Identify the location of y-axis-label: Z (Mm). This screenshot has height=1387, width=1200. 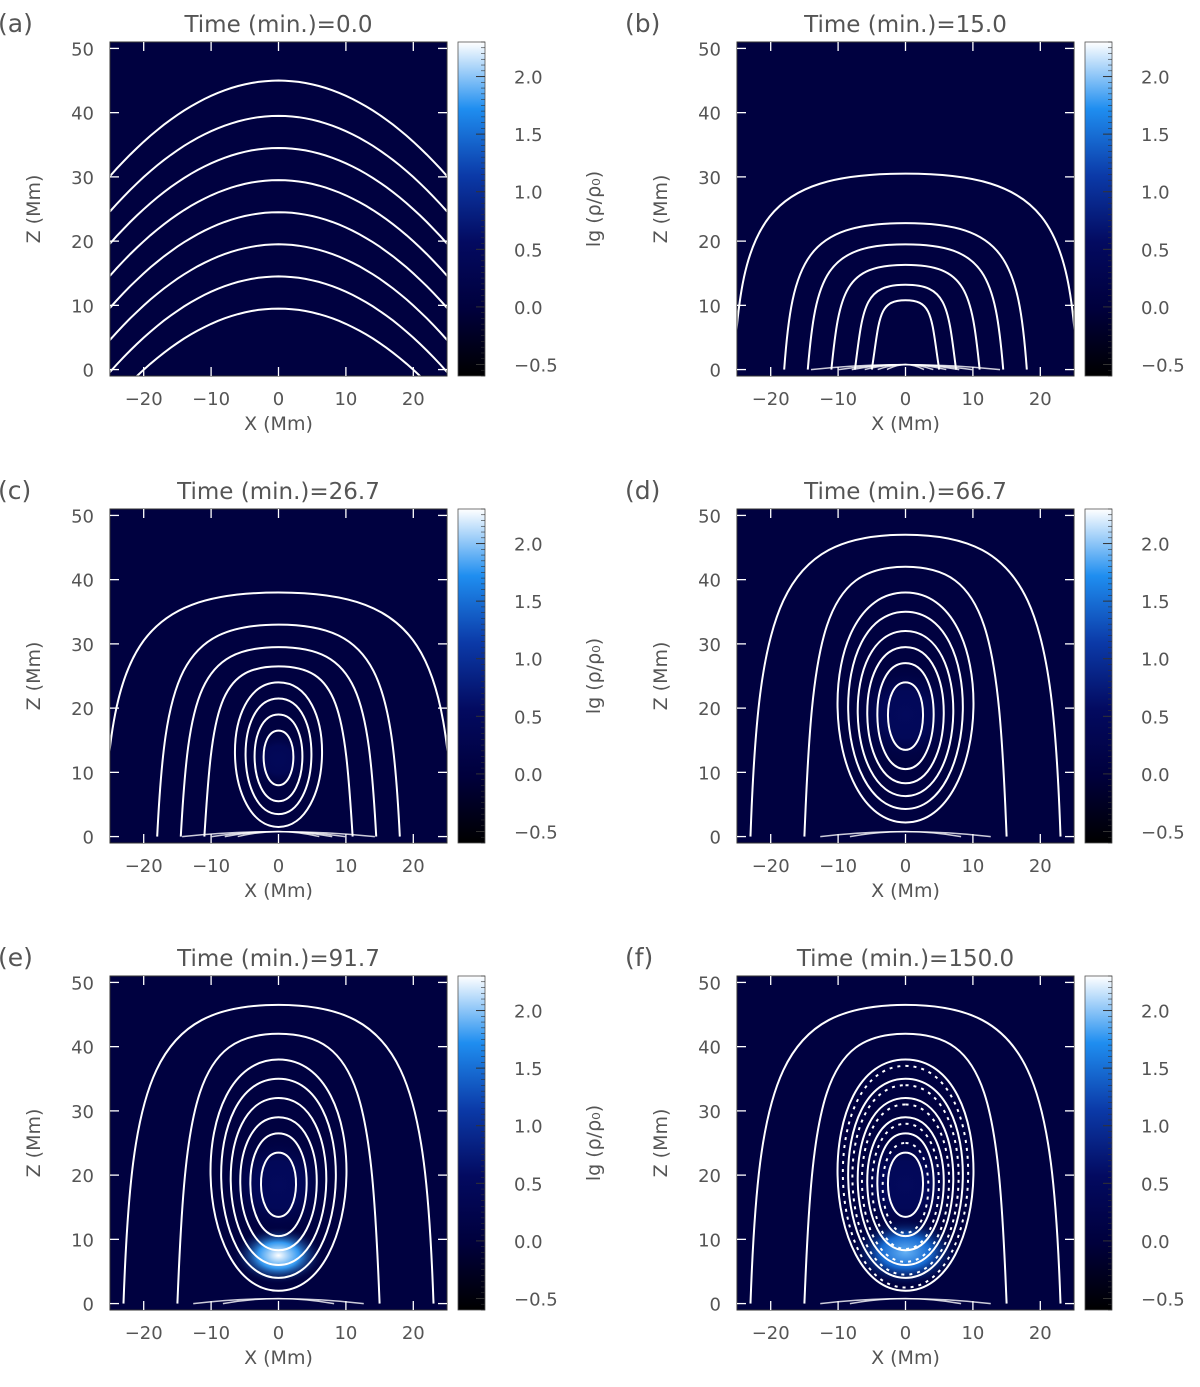
(34, 209).